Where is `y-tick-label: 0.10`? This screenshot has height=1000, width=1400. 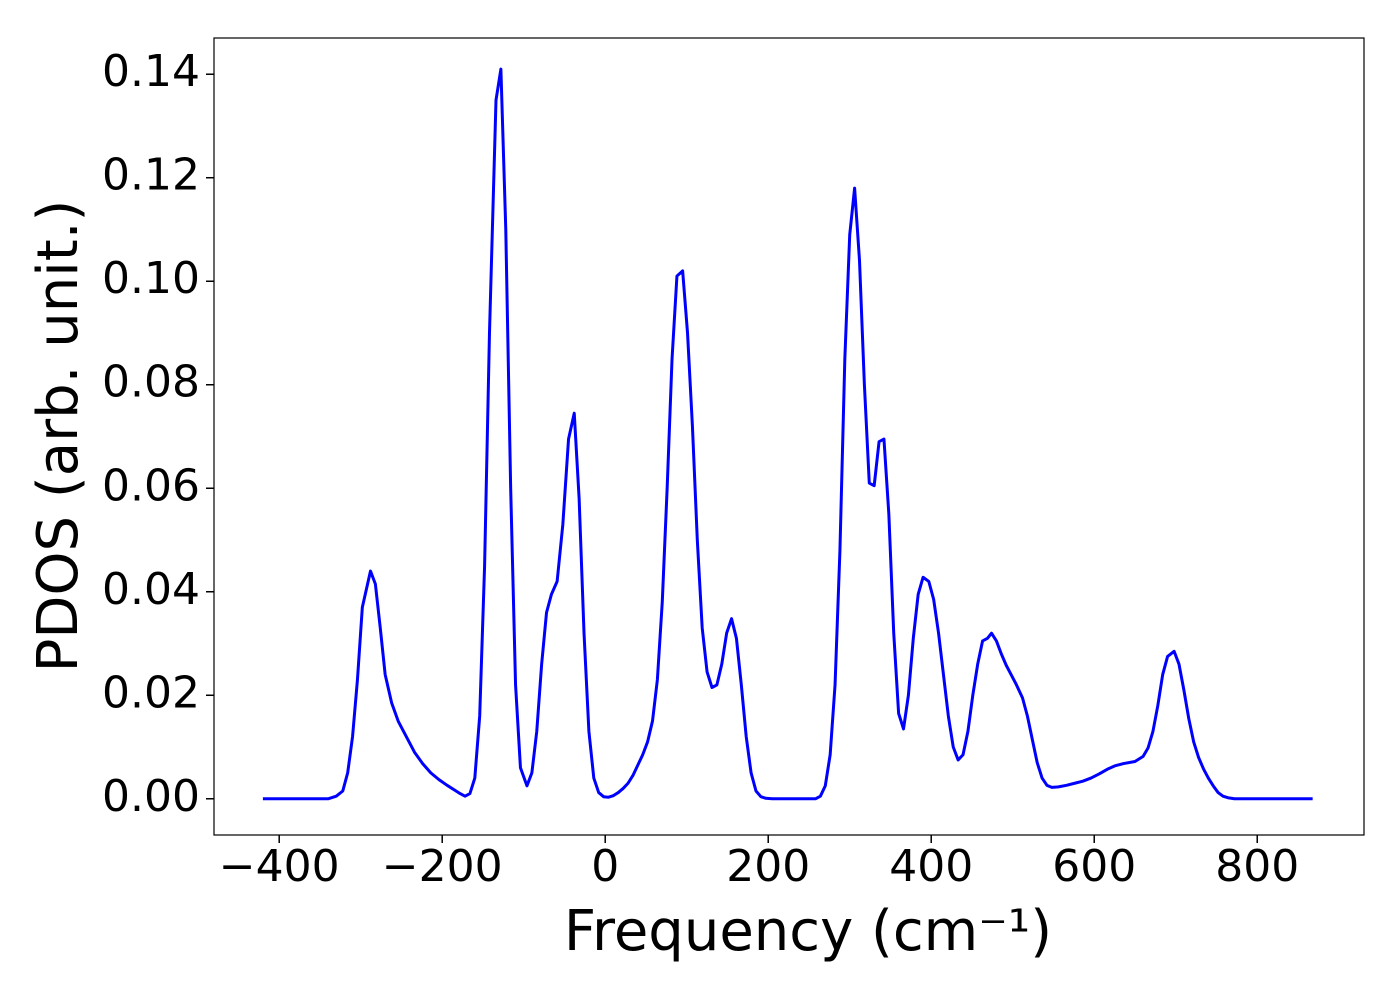 y-tick-label: 0.10 is located at coordinates (151, 278).